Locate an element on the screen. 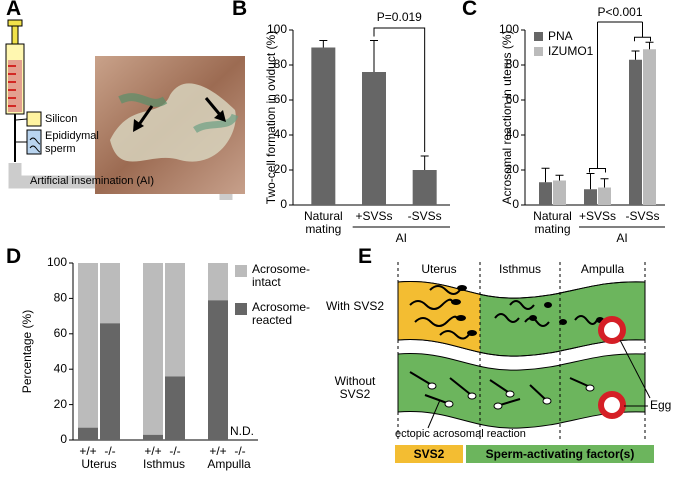 The image size is (680, 490). y-axis-label: Percentage (%) is located at coordinates (27, 351).